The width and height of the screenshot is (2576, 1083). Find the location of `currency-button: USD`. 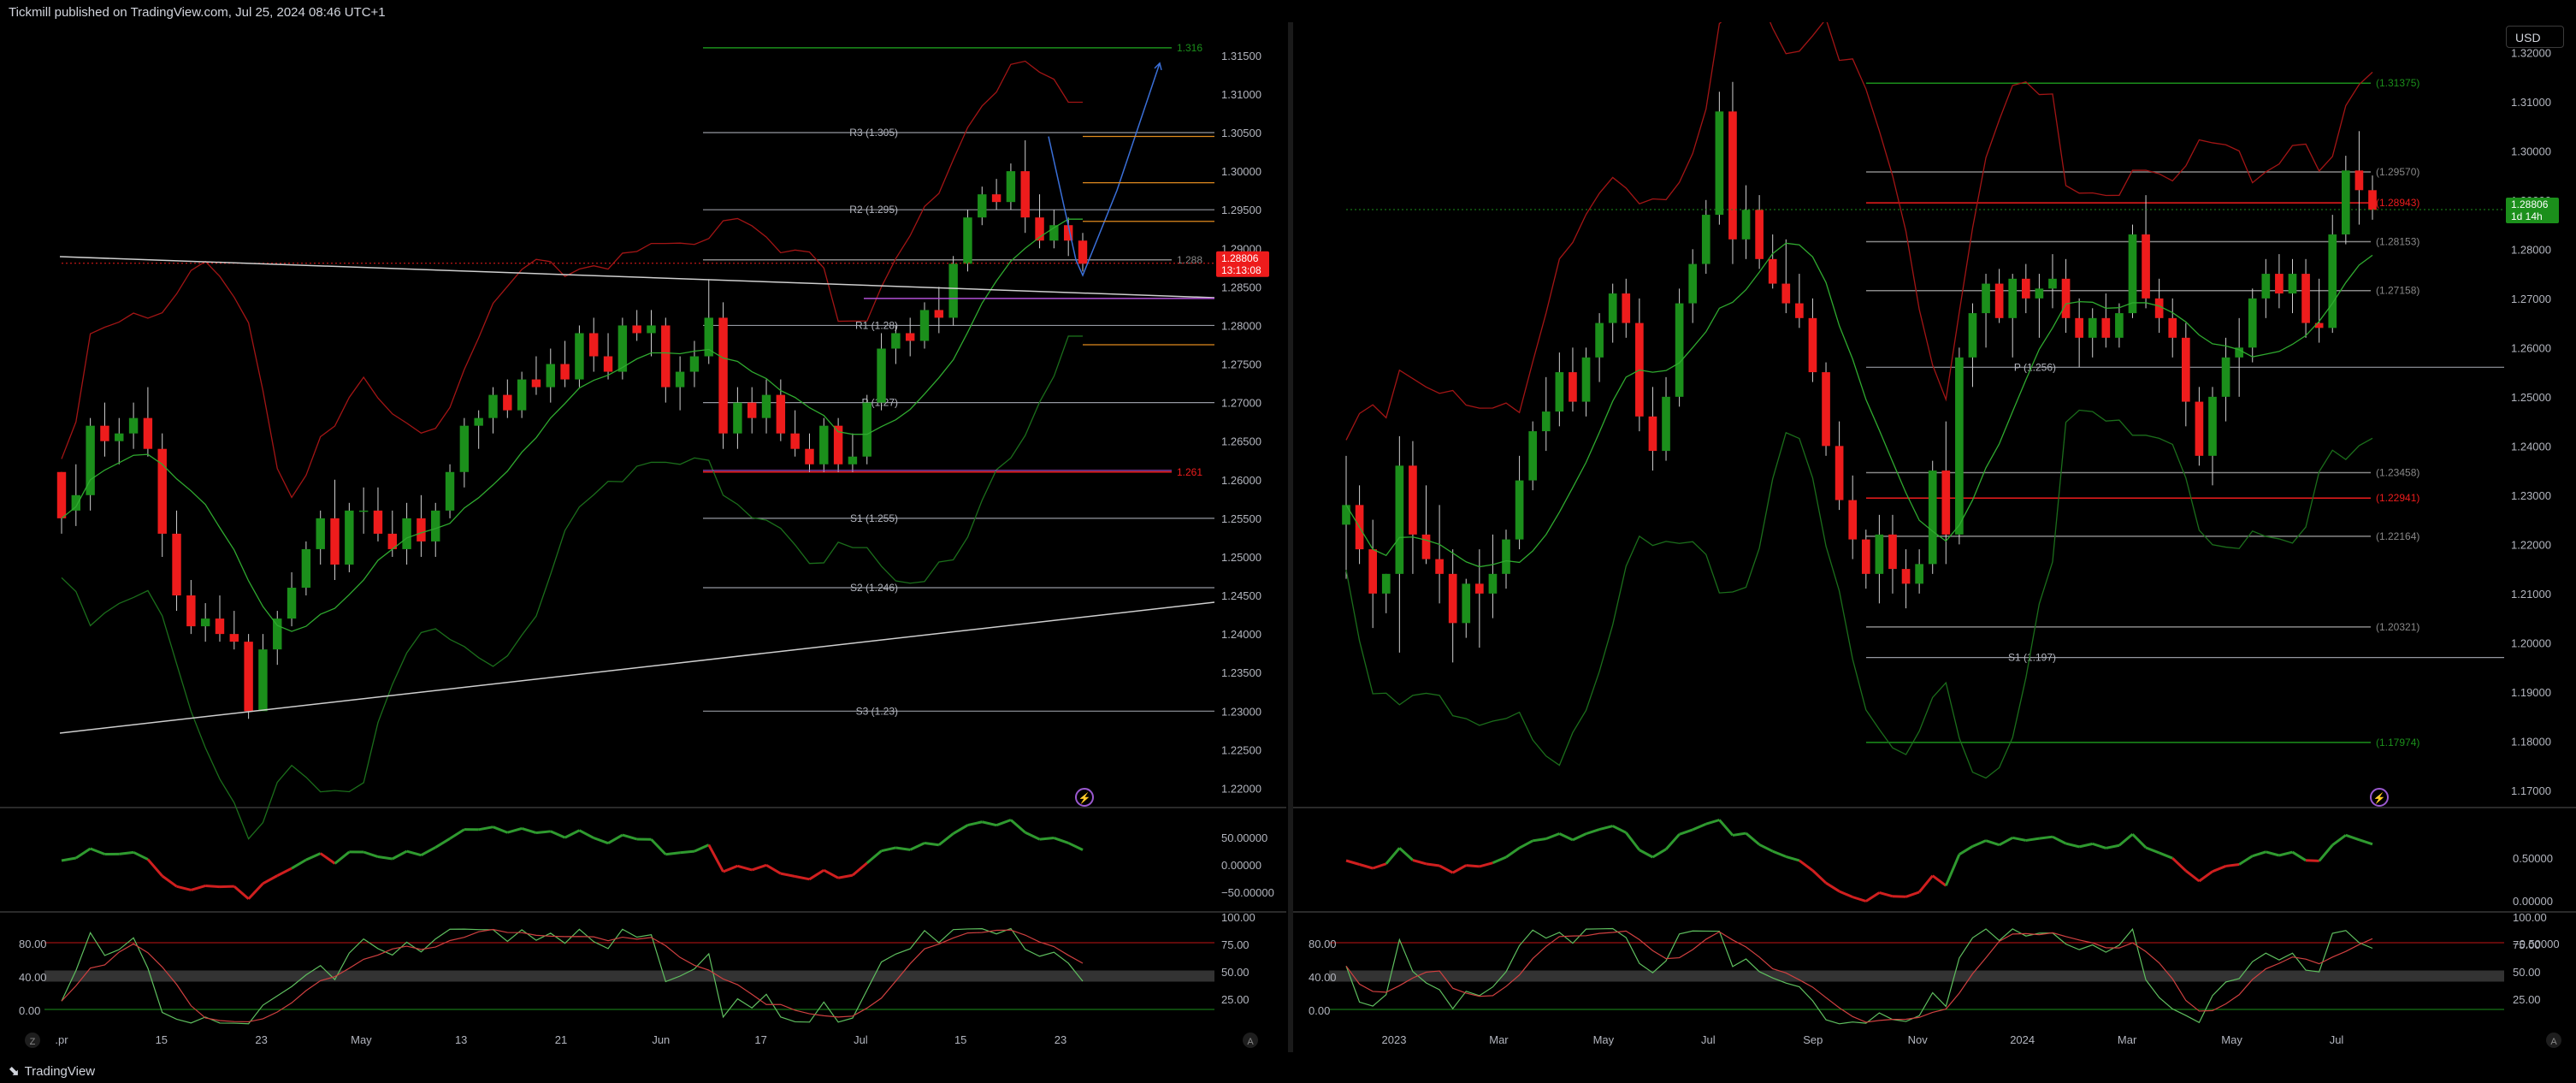

currency-button: USD is located at coordinates (2535, 37).